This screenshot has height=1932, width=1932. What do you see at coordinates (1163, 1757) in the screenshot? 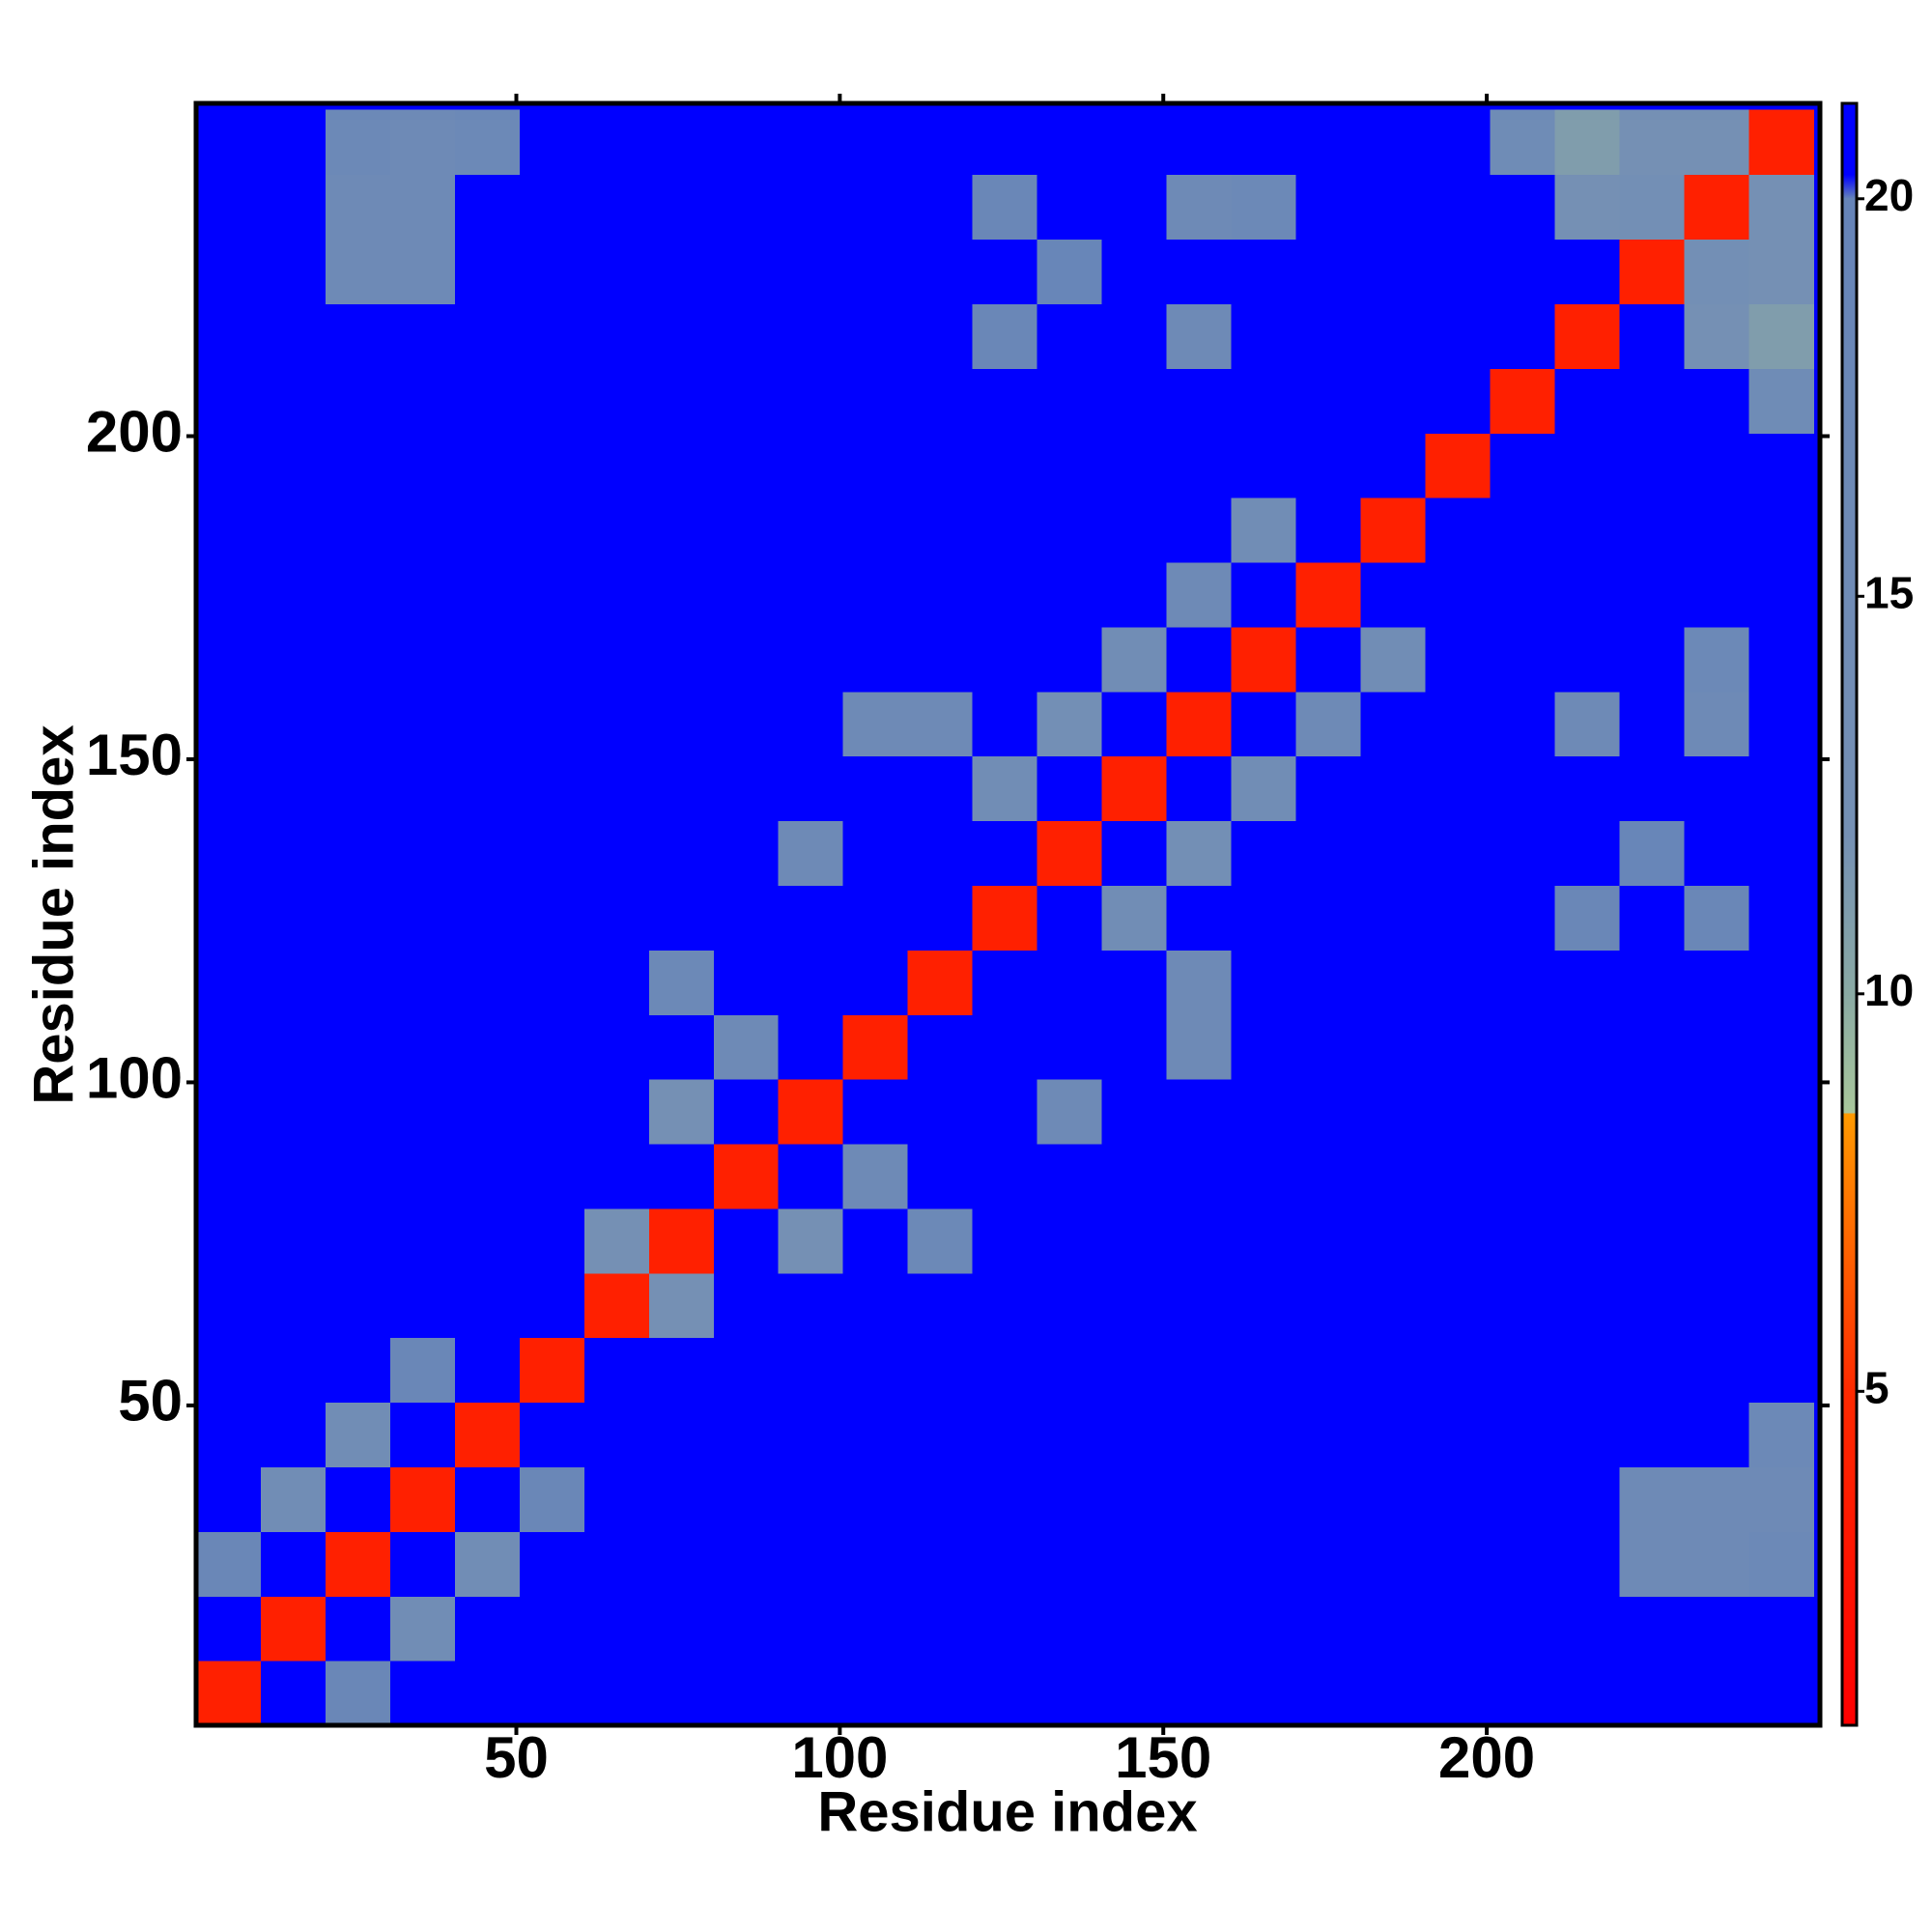
I see `x-tick-label: 150` at bounding box center [1163, 1757].